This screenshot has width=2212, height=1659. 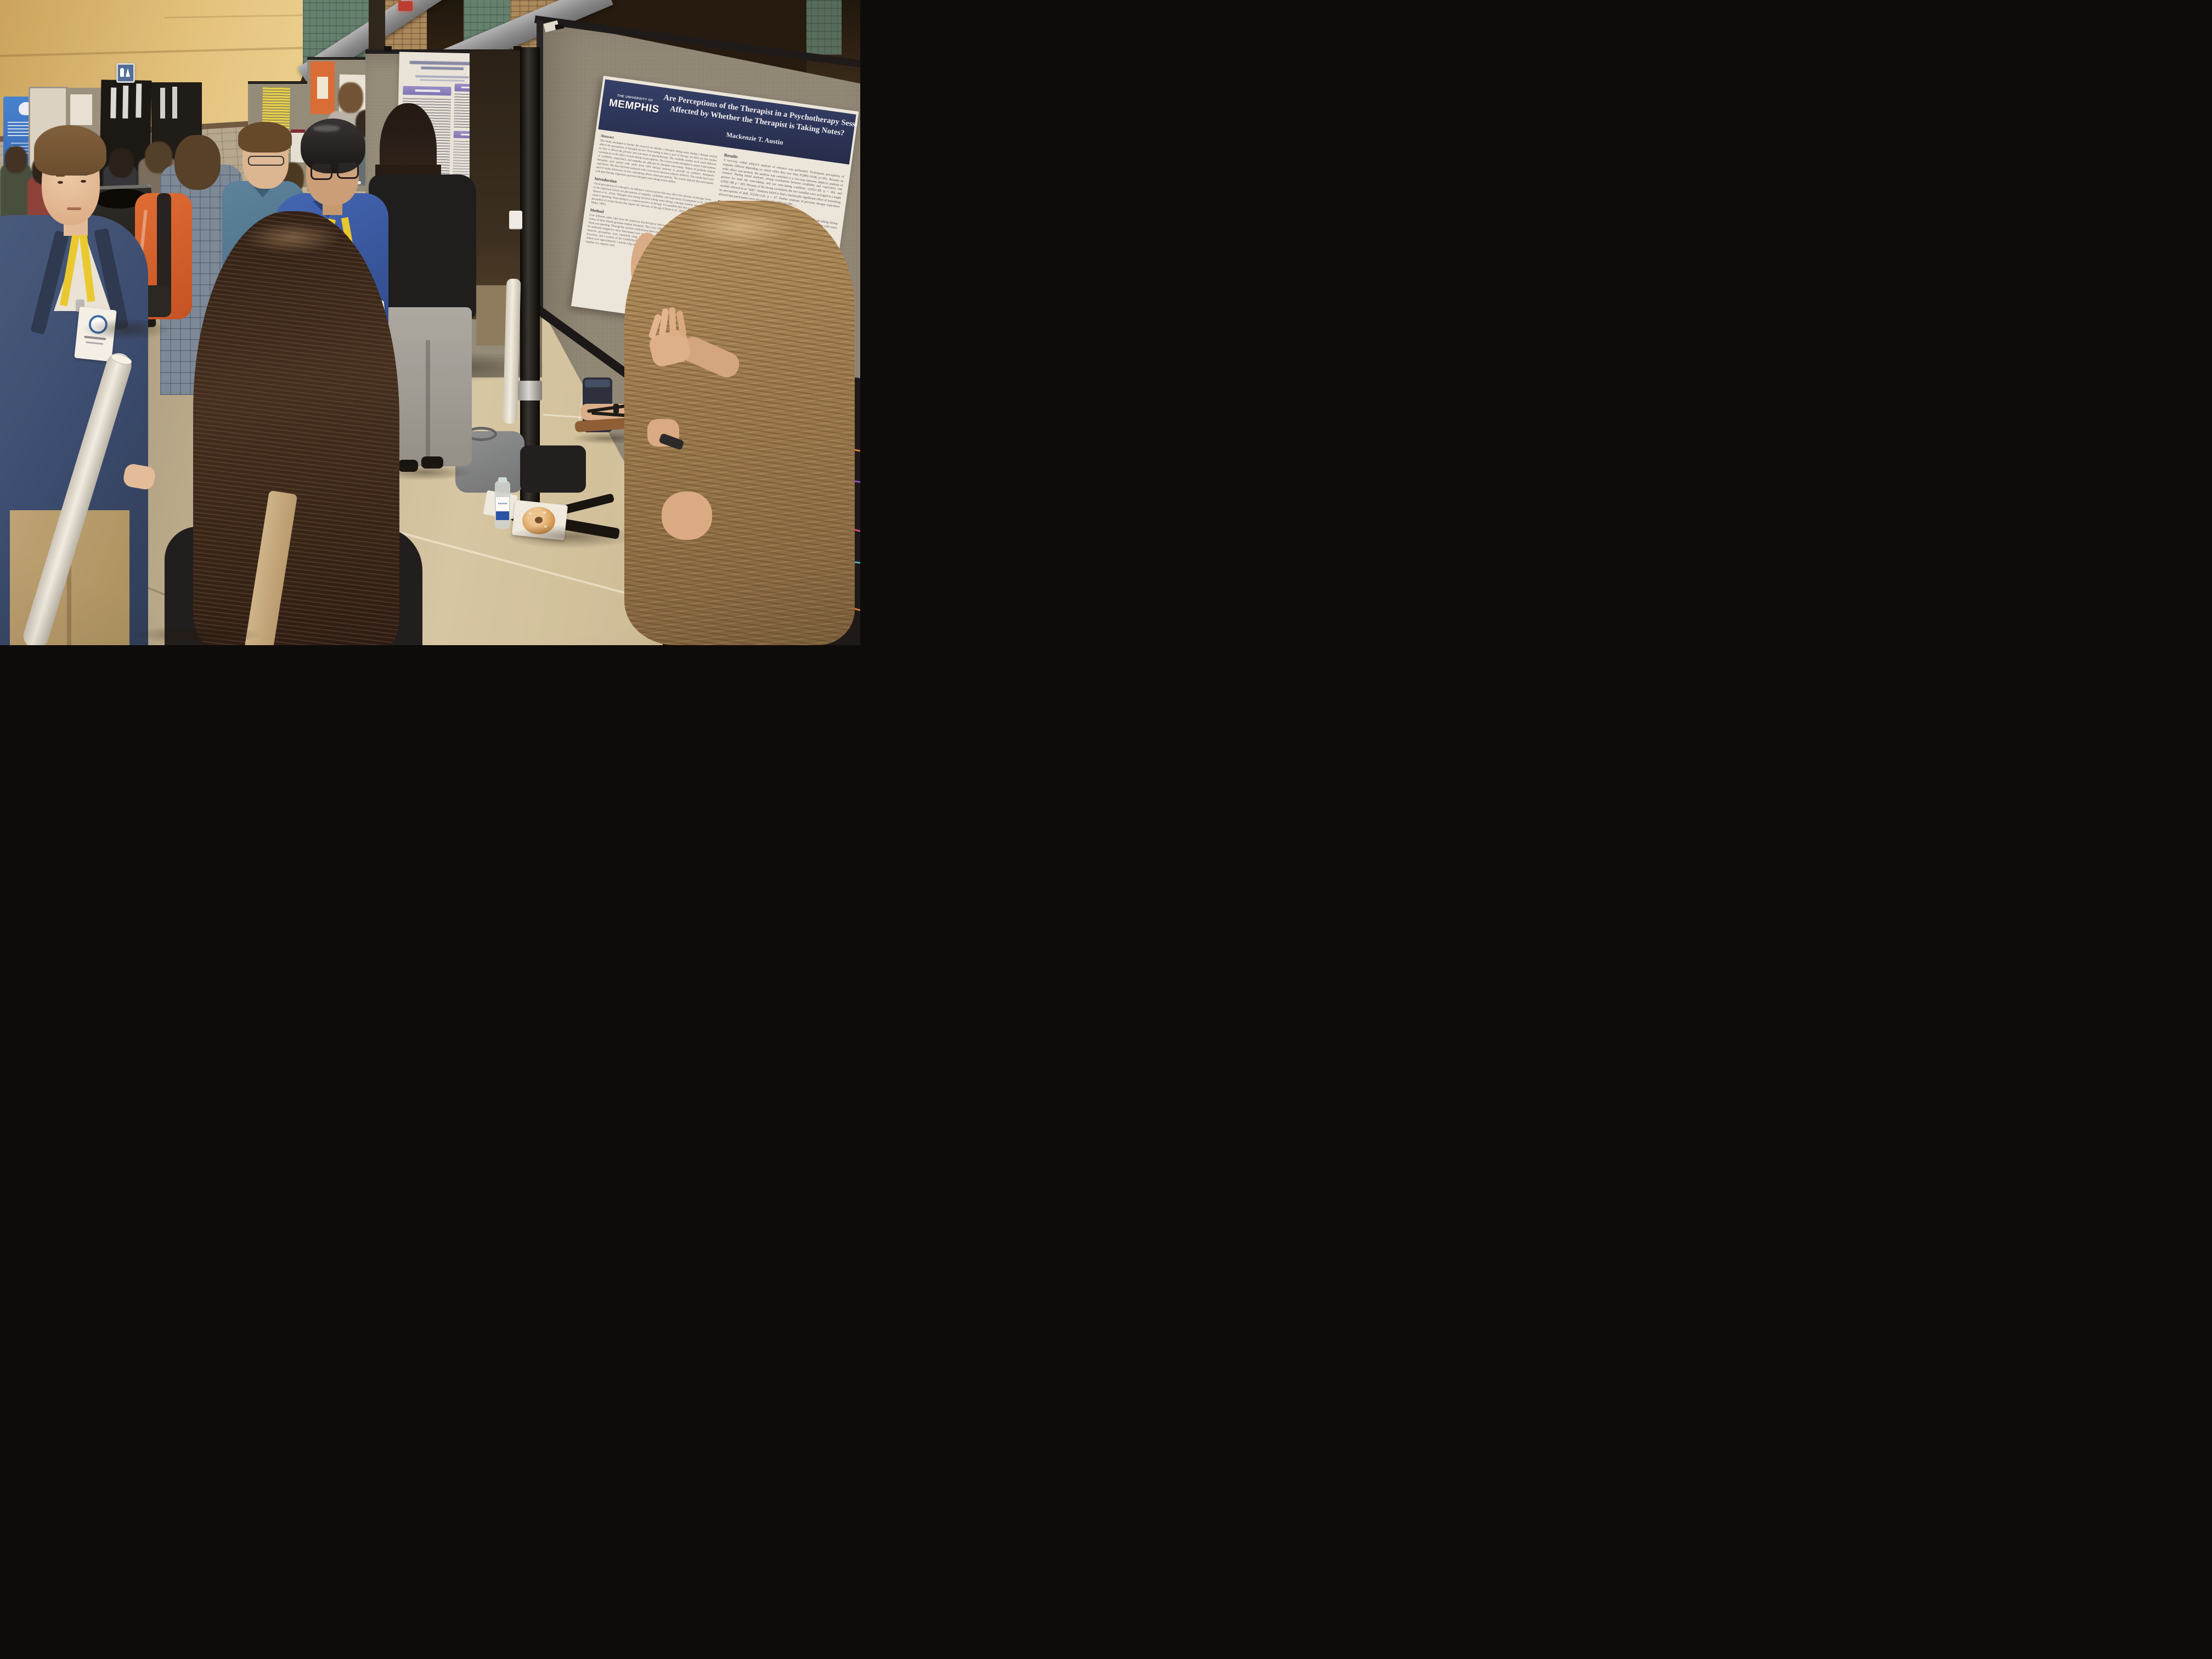 What do you see at coordinates (198, 162) in the screenshot?
I see `attendee-plaid-head` at bounding box center [198, 162].